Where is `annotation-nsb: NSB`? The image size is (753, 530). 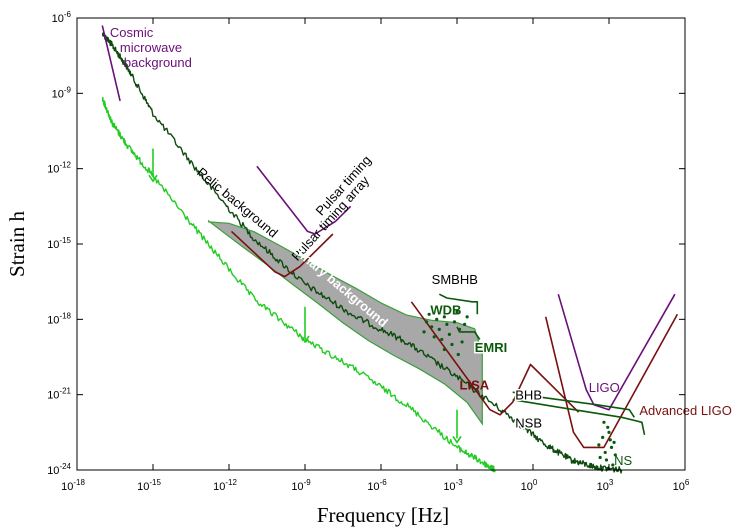
annotation-nsb: NSB is located at coordinates (528, 422).